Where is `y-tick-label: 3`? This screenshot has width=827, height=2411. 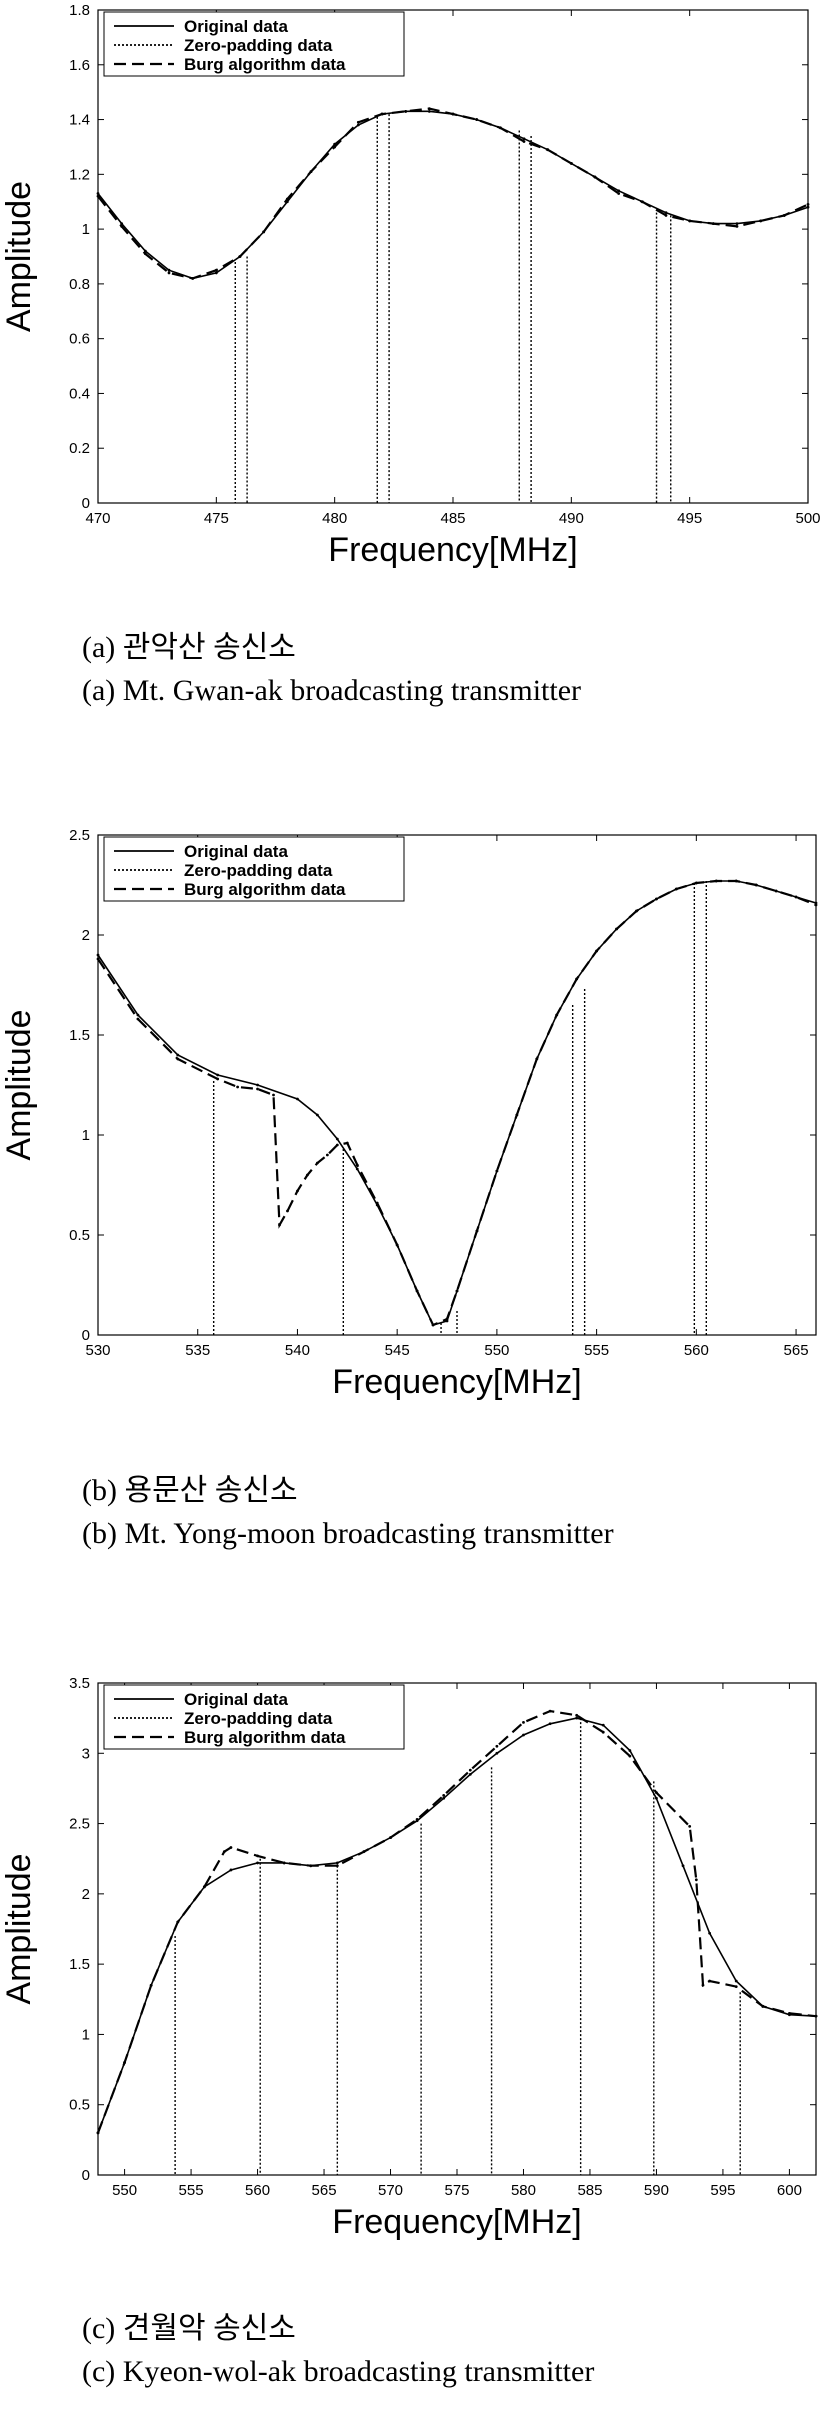 y-tick-label: 3 is located at coordinates (86, 1753).